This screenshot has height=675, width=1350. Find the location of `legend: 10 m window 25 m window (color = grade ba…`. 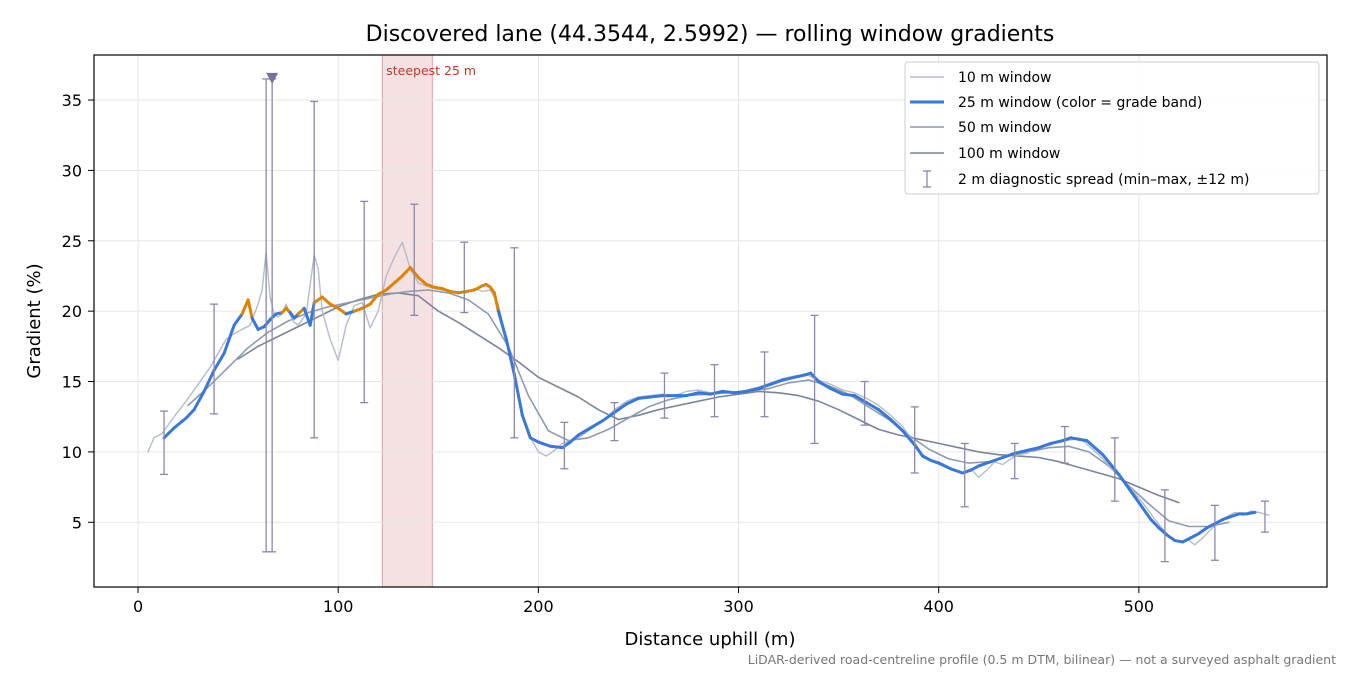

legend: 10 m window 25 m window (color = grade ba… is located at coordinates (1112, 128).